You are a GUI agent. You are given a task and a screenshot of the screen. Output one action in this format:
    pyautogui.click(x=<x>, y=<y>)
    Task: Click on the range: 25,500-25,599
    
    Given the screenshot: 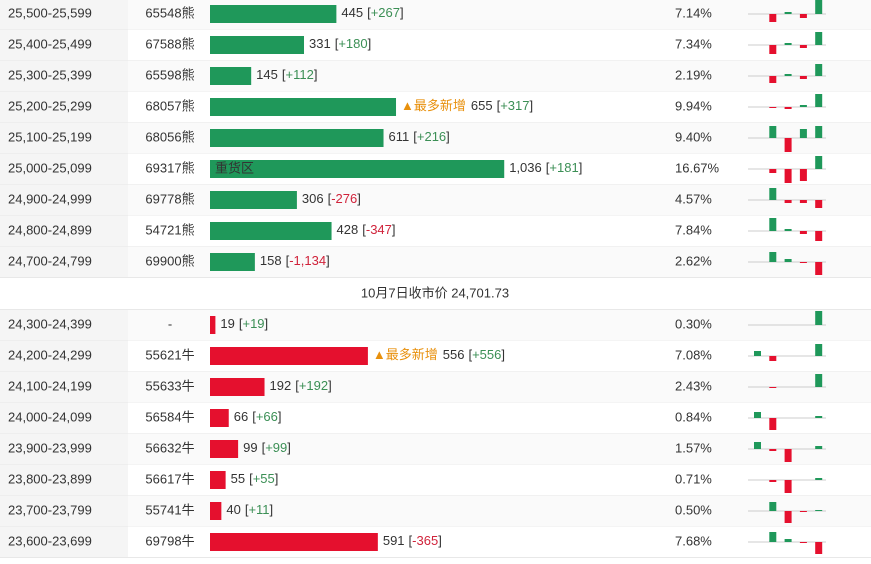 What is the action you would take?
    pyautogui.click(x=50, y=12)
    